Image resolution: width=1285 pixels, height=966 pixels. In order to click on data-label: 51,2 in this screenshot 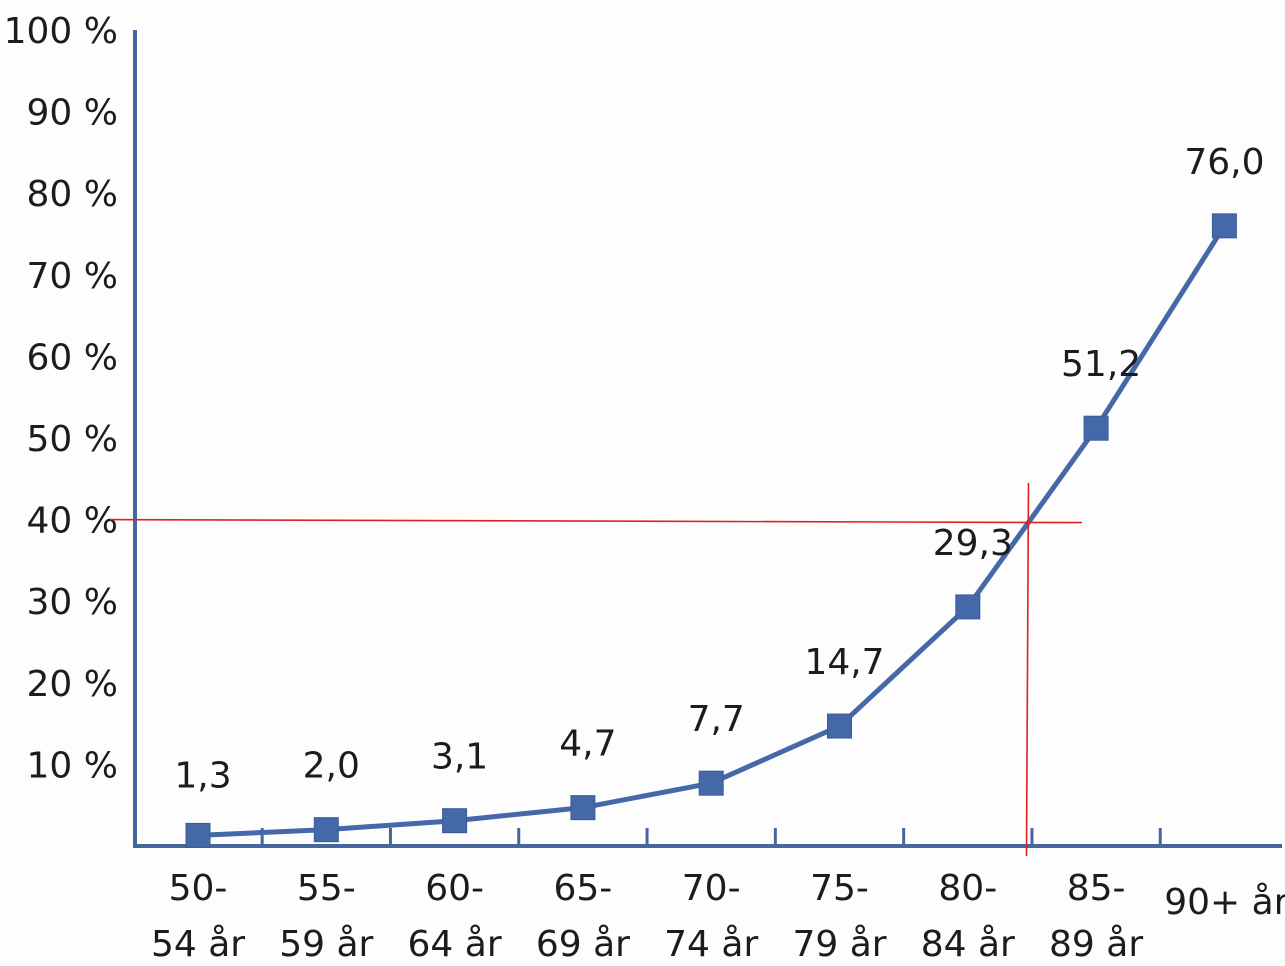, I will do `click(1101, 364)`.